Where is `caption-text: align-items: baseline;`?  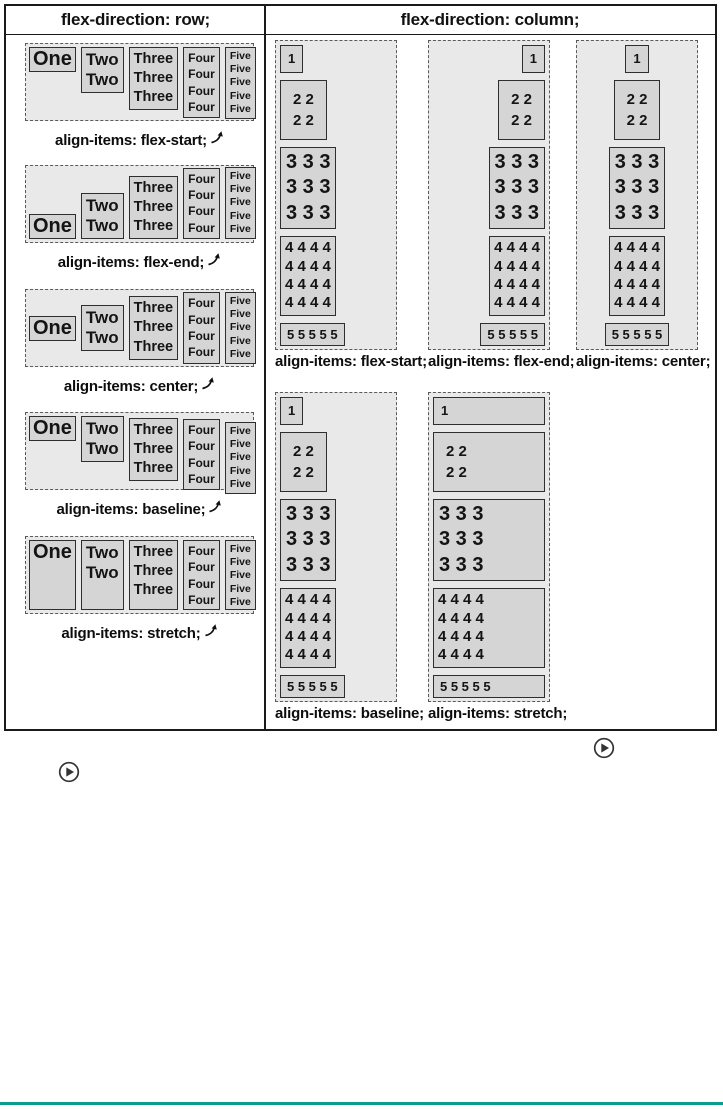
caption-text: align-items: baseline; is located at coordinates (131, 509).